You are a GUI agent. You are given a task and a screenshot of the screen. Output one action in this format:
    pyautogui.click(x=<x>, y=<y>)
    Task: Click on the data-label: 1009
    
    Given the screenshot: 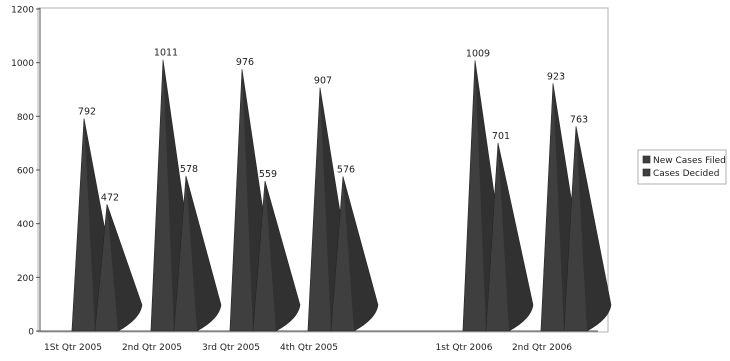 What is the action you would take?
    pyautogui.click(x=478, y=53)
    